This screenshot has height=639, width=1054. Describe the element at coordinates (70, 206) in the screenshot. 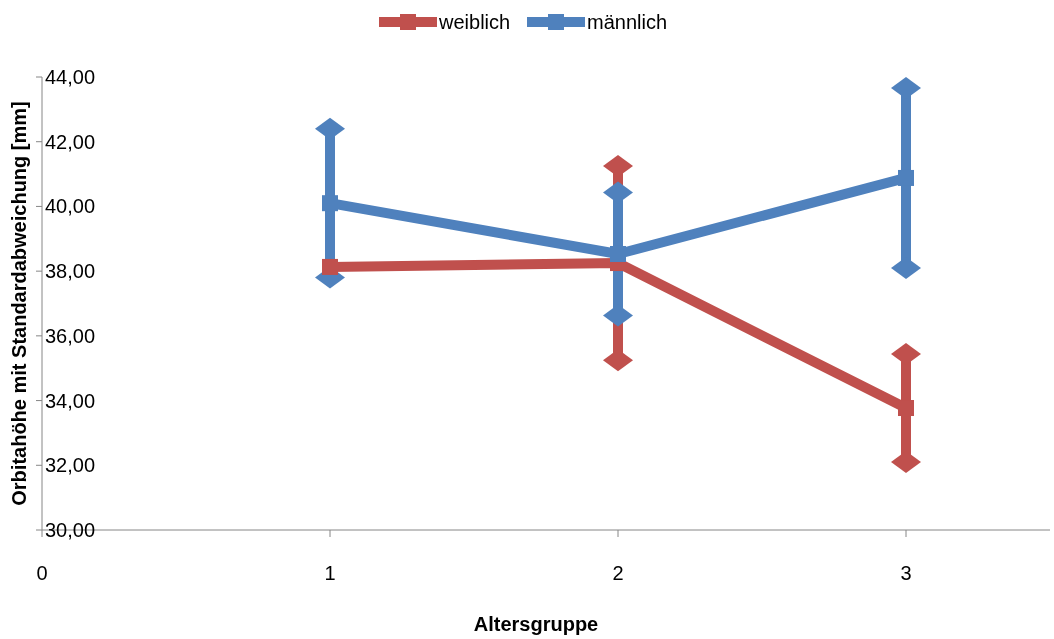

I see `y-tick-label: 40,00` at that location.